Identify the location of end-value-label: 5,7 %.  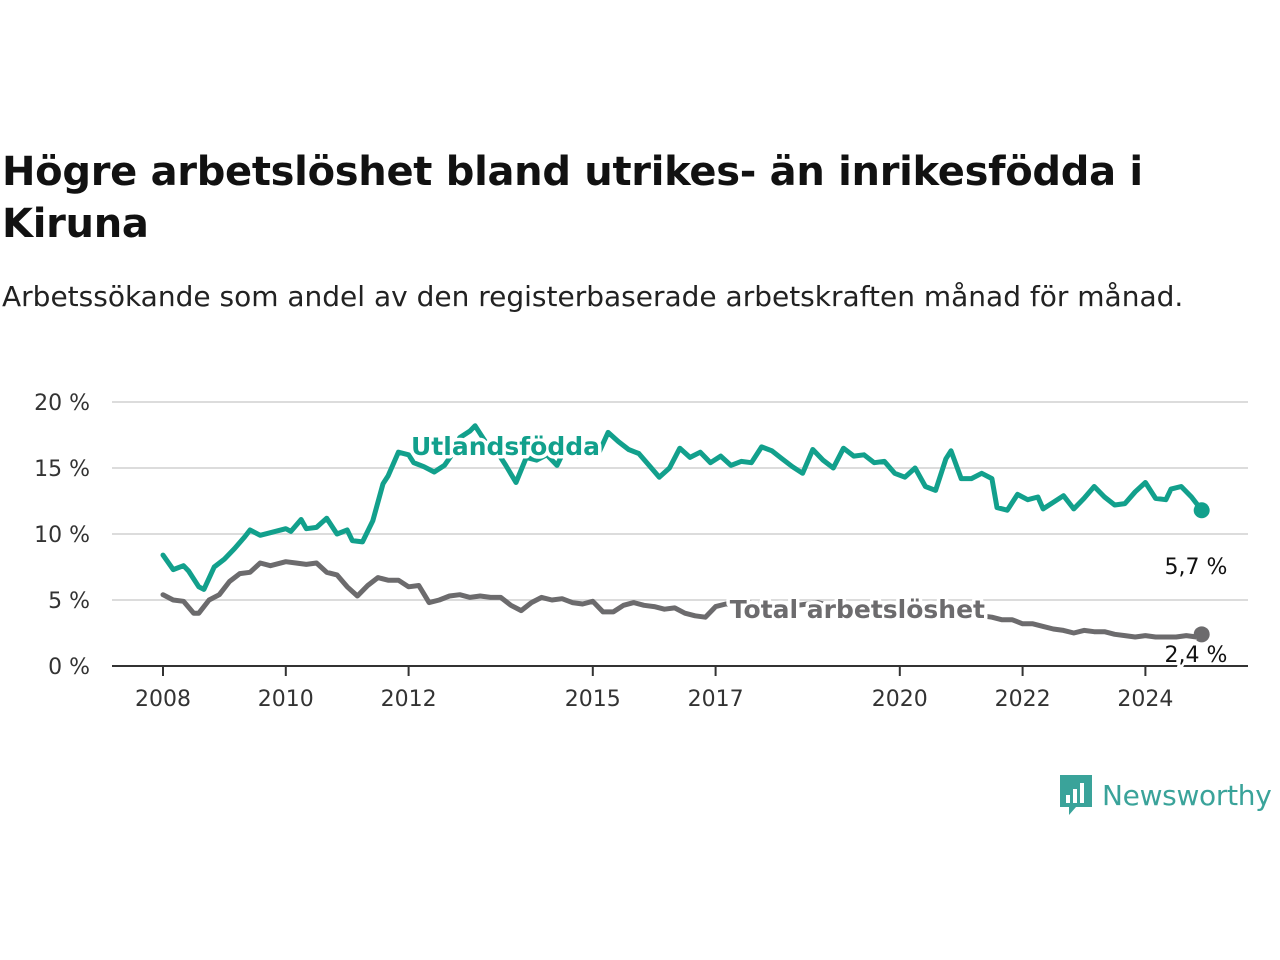
(1196, 567).